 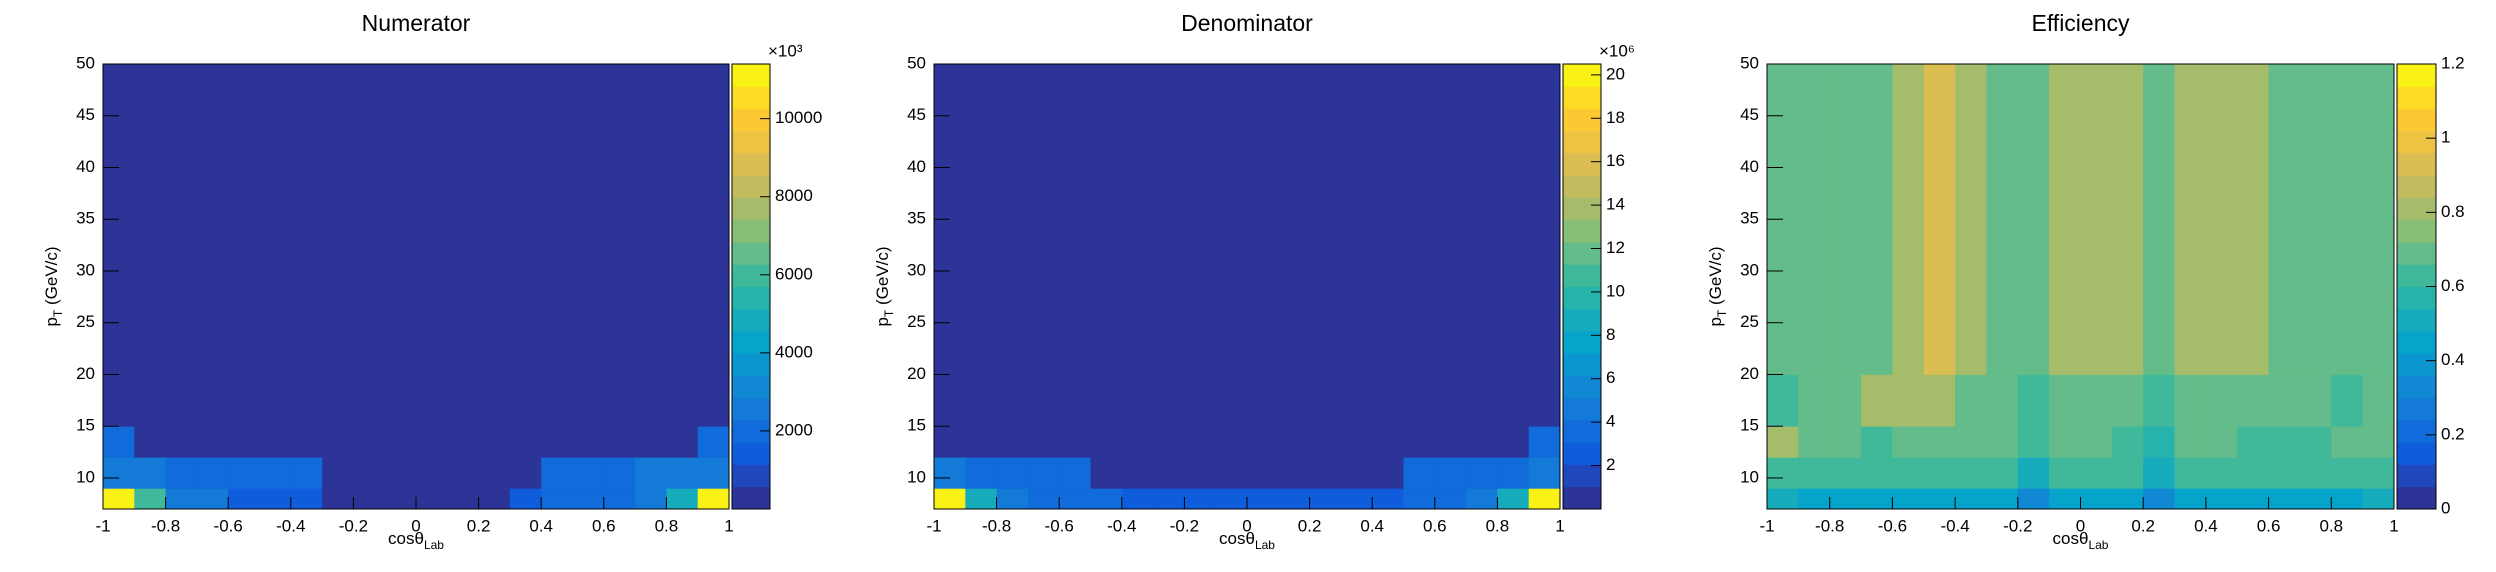 What do you see at coordinates (1310, 525) in the screenshot?
I see `x-tick-label: 0.2` at bounding box center [1310, 525].